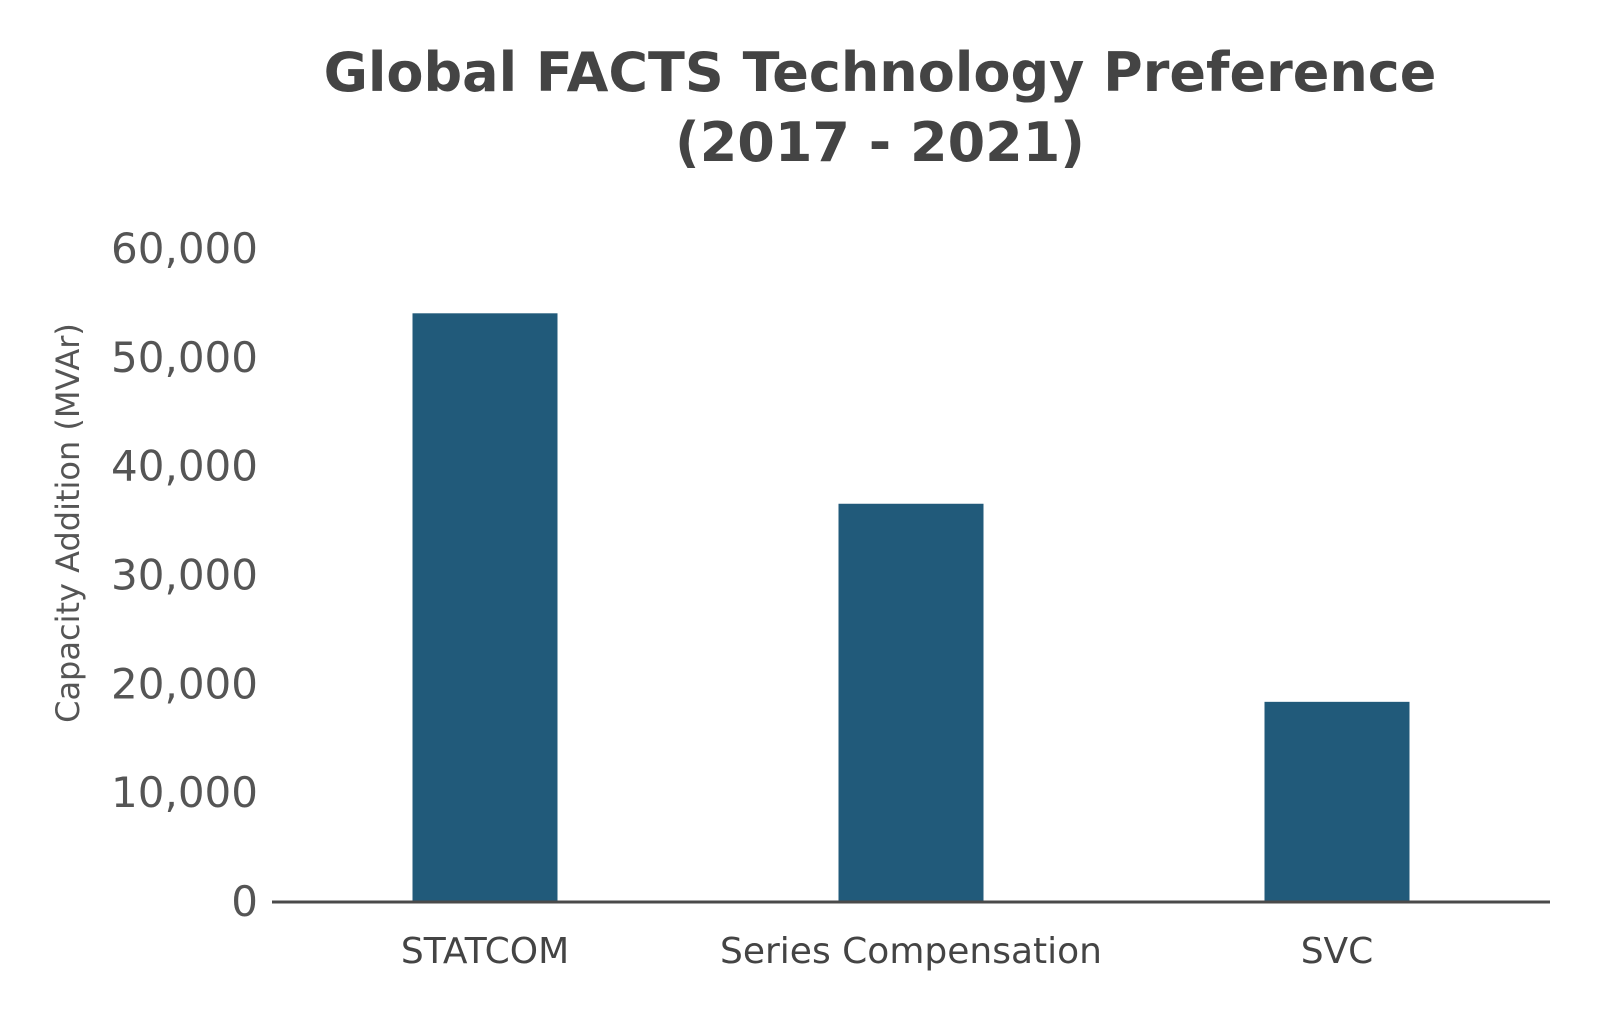 The height and width of the screenshot is (1024, 1600). Describe the element at coordinates (184, 466) in the screenshot. I see `y-tick-label: 40,000` at that location.